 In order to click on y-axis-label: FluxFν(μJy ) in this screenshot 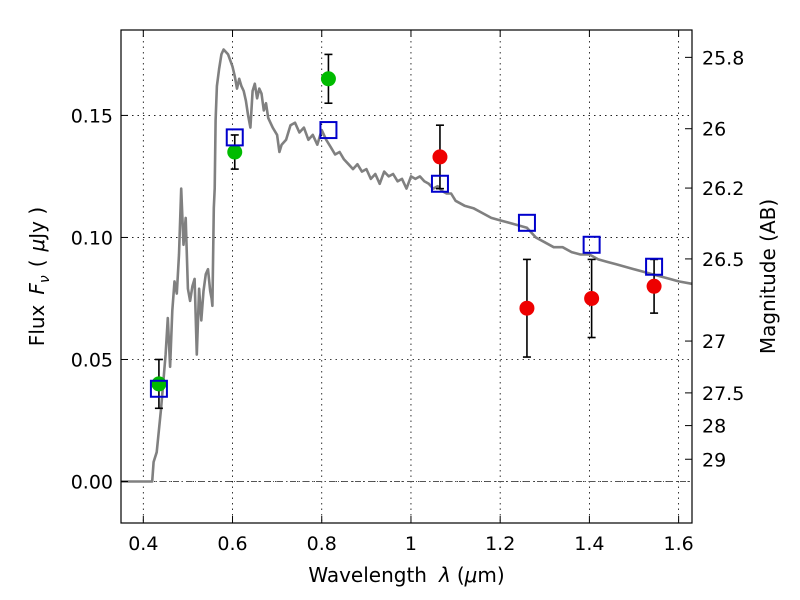, I will do `click(39, 276)`.